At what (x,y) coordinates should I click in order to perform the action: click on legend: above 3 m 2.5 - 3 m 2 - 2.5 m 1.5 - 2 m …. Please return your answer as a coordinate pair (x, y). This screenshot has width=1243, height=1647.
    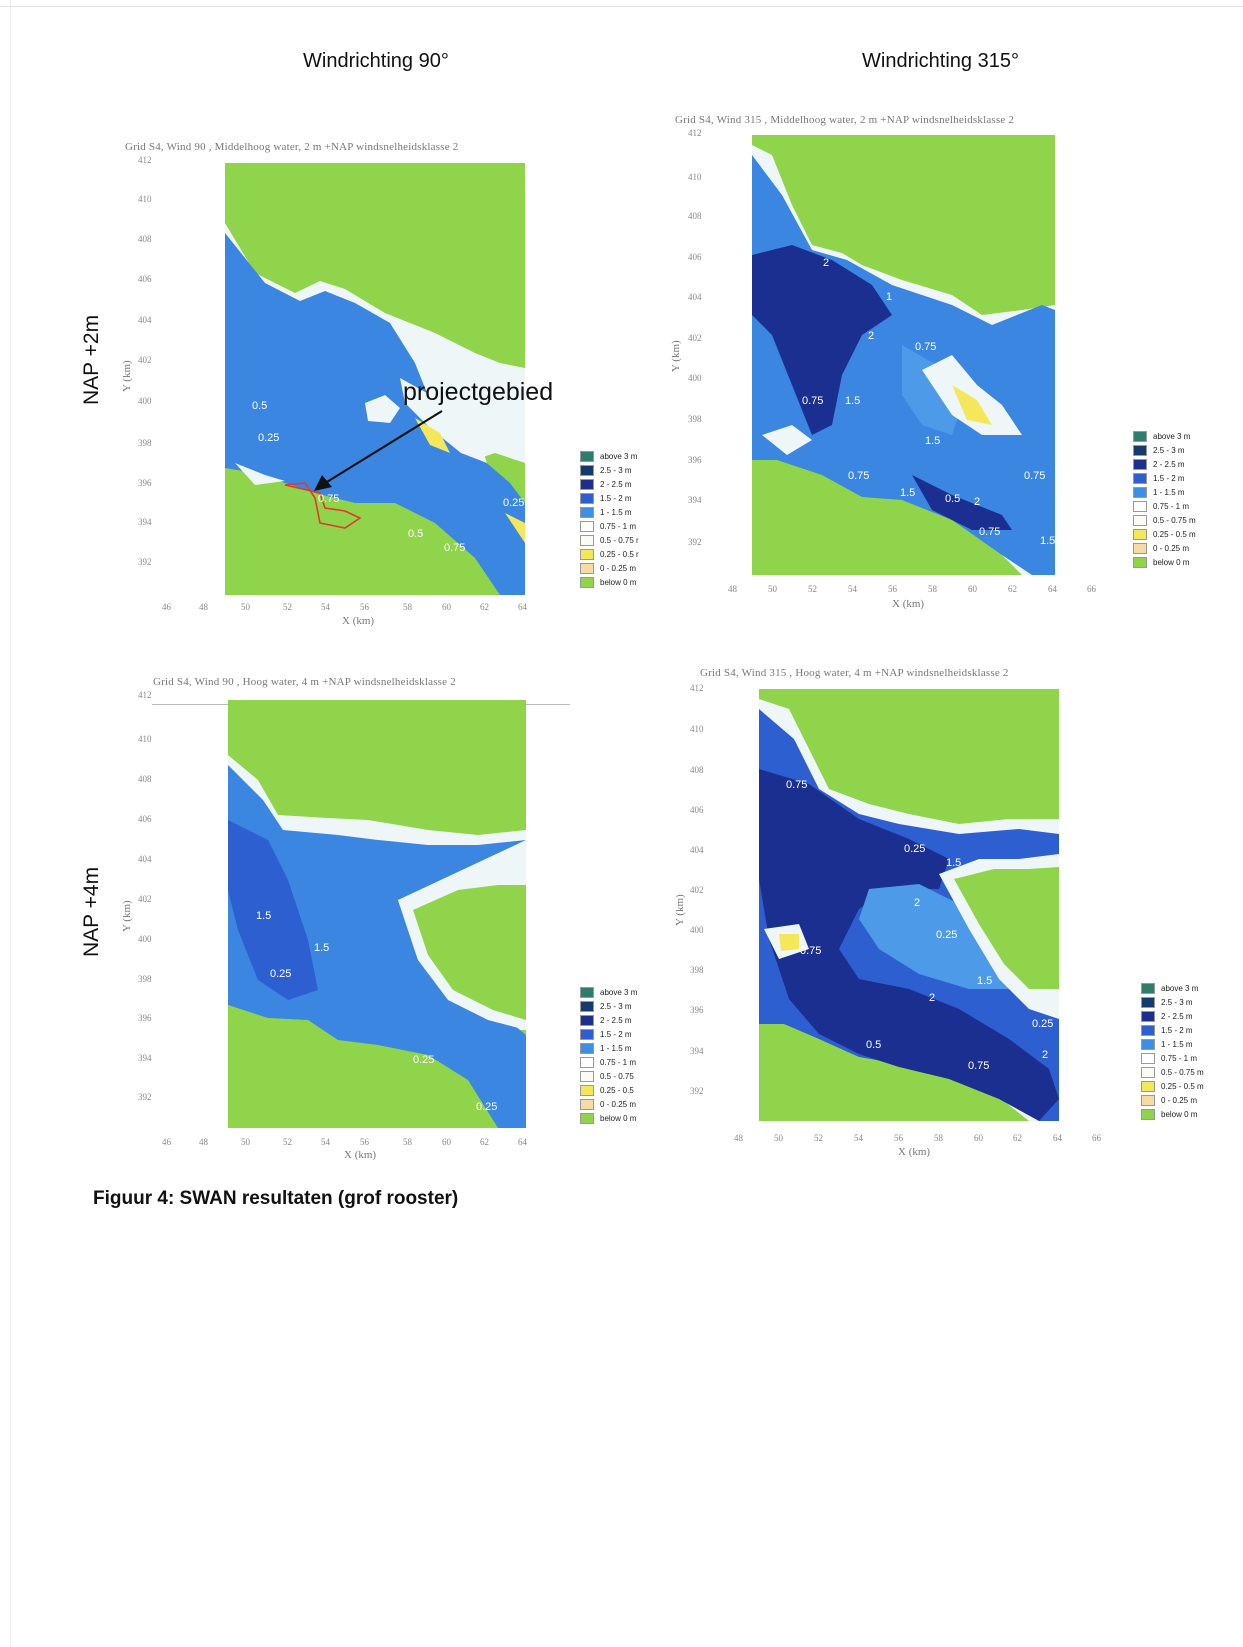
    Looking at the image, I should click on (608, 1055).